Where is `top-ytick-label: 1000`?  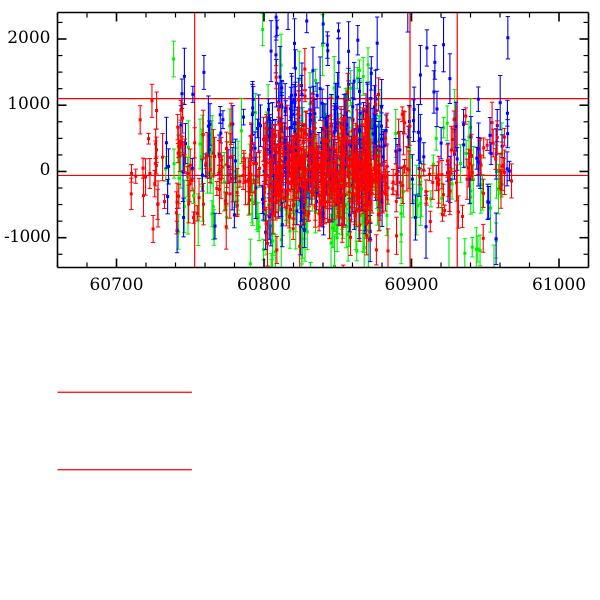 top-ytick-label: 1000 is located at coordinates (29, 104).